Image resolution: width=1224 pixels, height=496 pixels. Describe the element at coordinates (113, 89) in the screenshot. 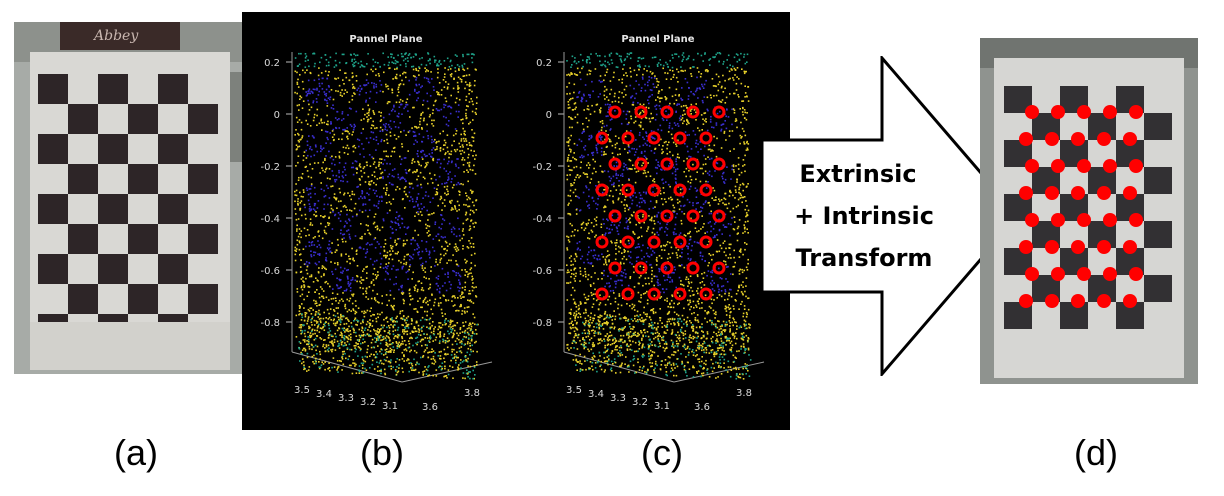

I see `checker-square` at that location.